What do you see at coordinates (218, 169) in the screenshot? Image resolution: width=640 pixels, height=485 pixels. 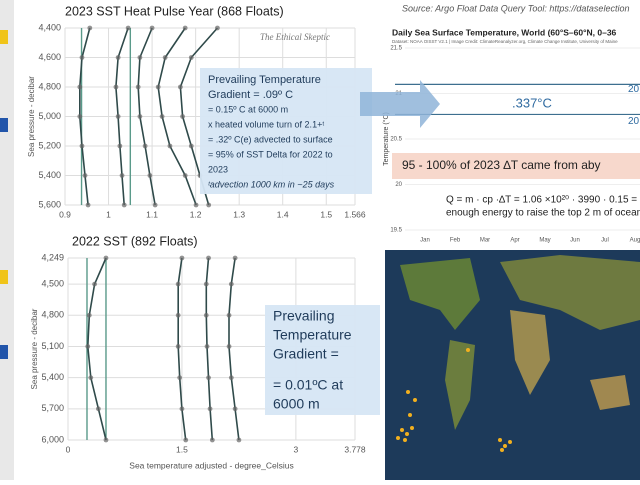 I see `annotation-text: 2023` at bounding box center [218, 169].